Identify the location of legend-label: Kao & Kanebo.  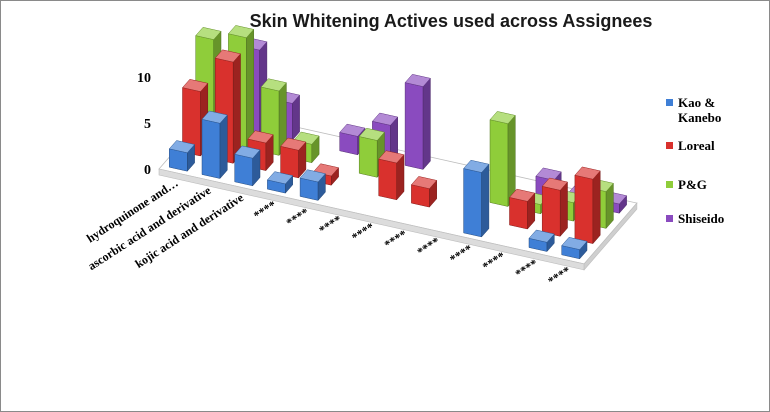
(699, 110).